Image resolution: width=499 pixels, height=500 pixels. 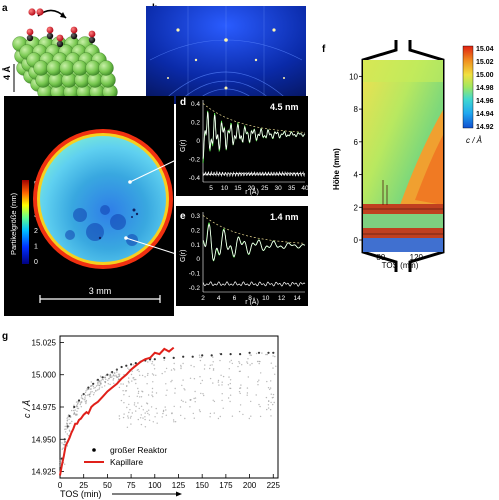 What do you see at coordinates (36, 231) in the screenshot?
I see `colorbar-tick-c: 2` at bounding box center [36, 231].